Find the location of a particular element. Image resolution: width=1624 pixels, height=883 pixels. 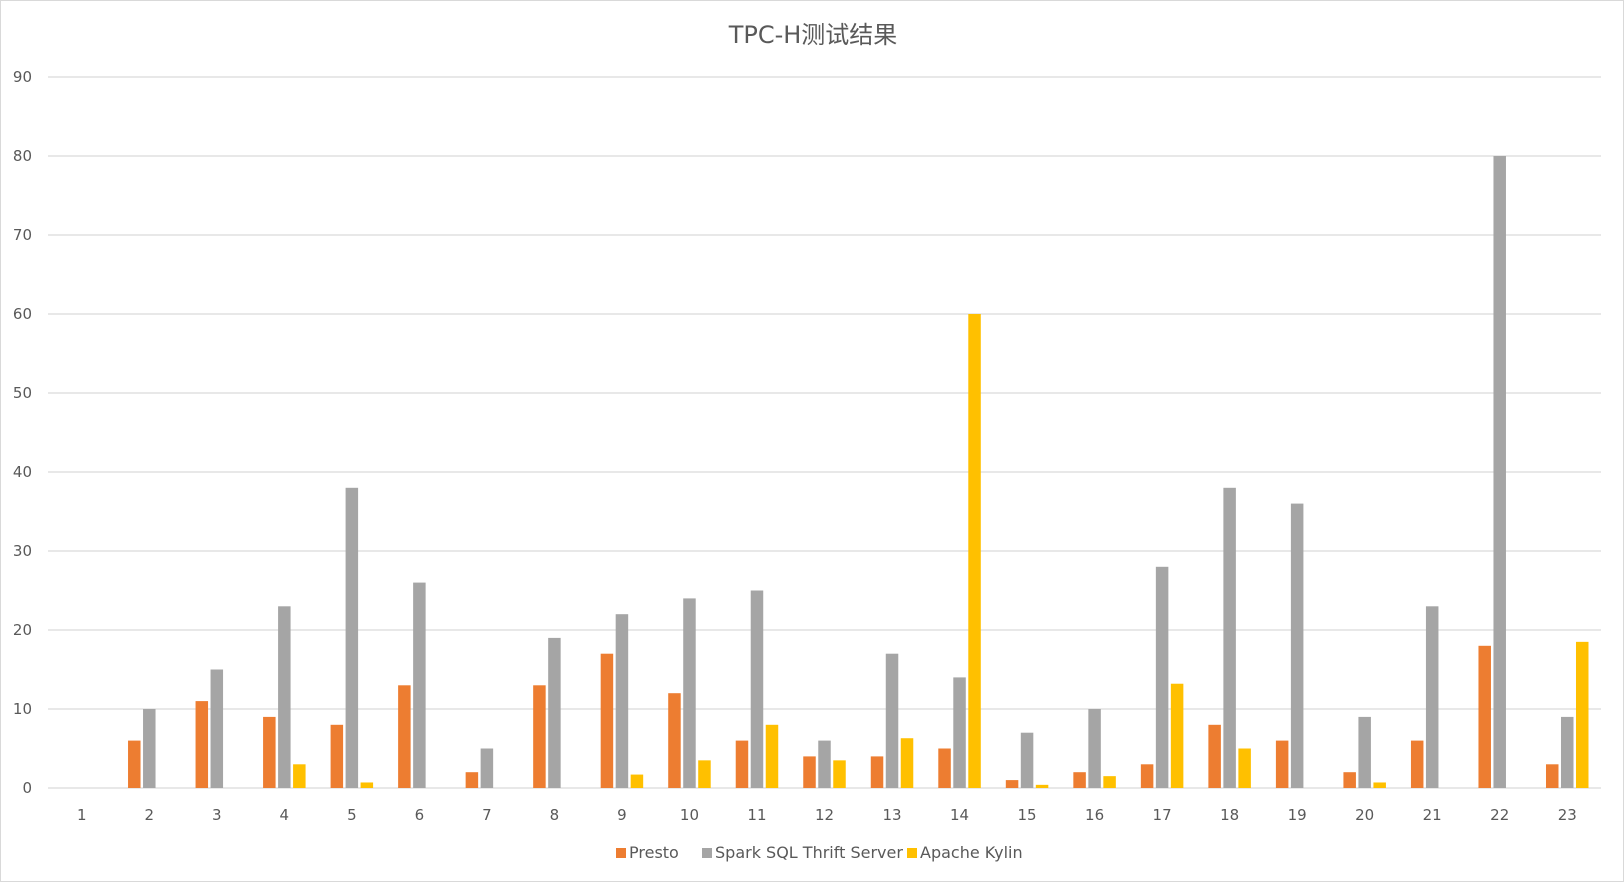

x-tick-label: 5 is located at coordinates (352, 815).